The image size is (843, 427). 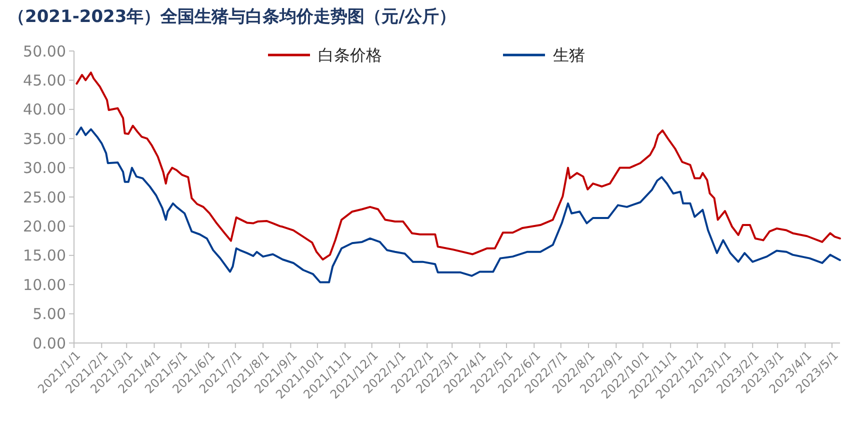 I want to click on y-tick-label: 0.00, so click(x=49, y=343).